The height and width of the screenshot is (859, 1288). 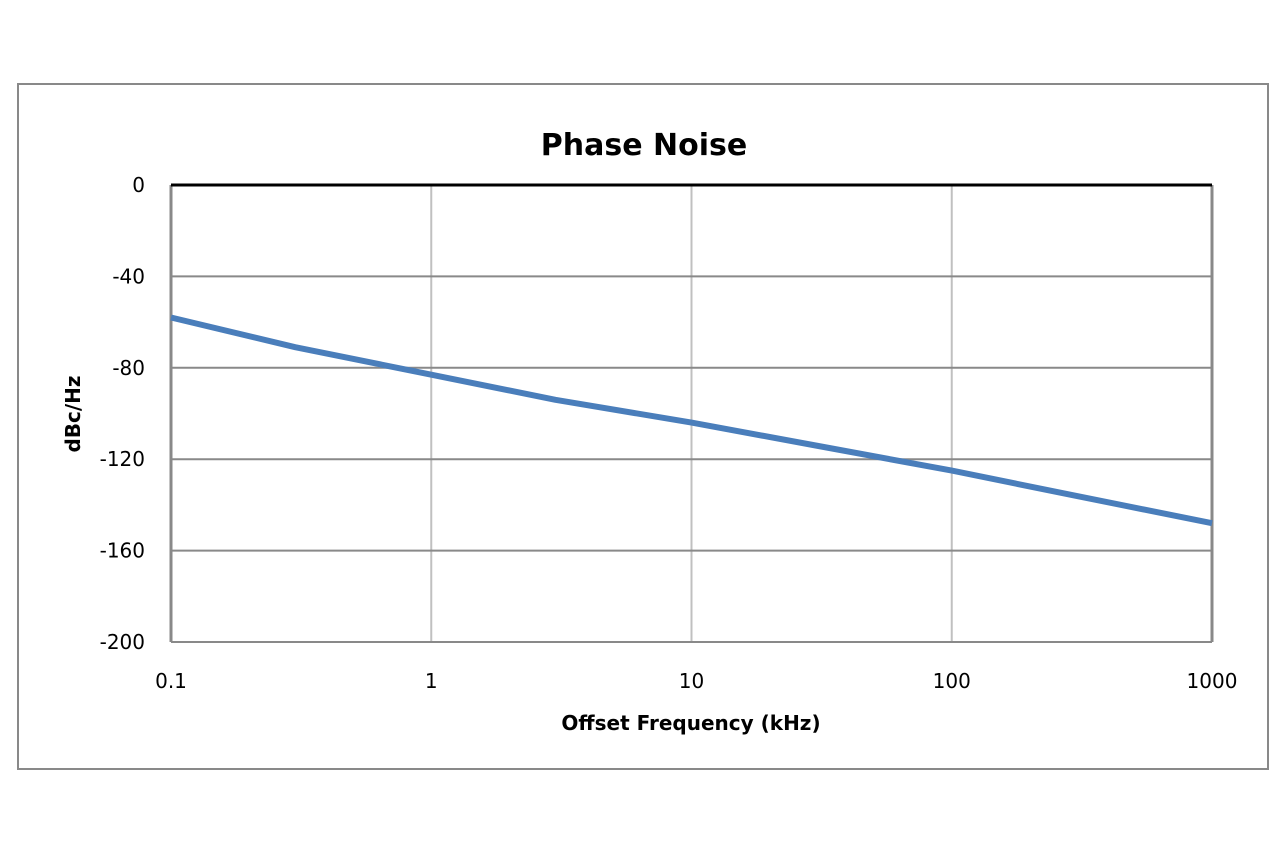 I want to click on y-tick-label: -200, so click(x=122, y=642).